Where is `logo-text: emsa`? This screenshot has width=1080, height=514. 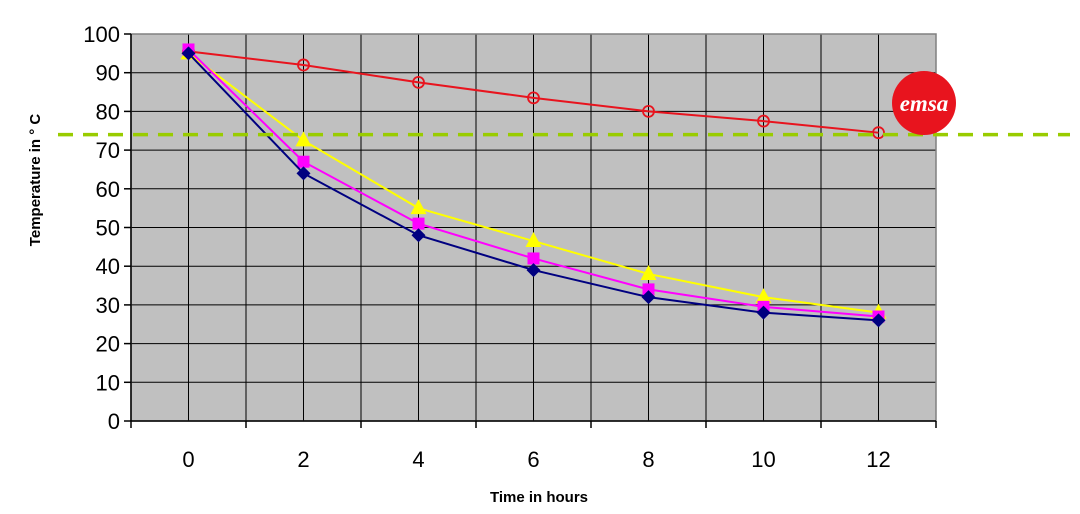 logo-text: emsa is located at coordinates (924, 103).